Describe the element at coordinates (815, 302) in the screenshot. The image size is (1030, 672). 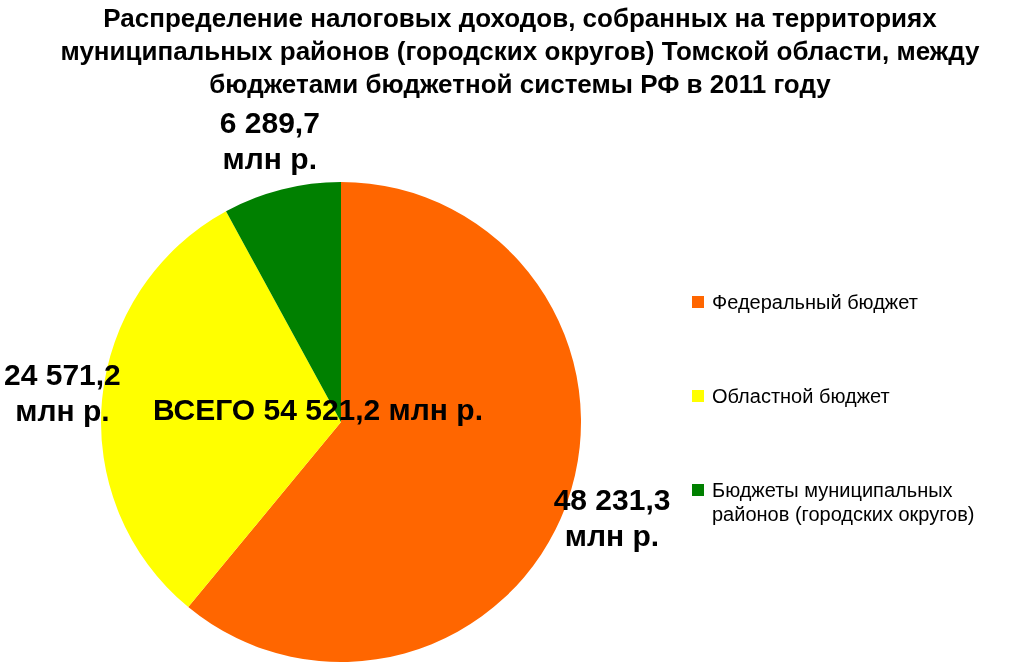
I see `legend-label: Федеральный бюджет` at that location.